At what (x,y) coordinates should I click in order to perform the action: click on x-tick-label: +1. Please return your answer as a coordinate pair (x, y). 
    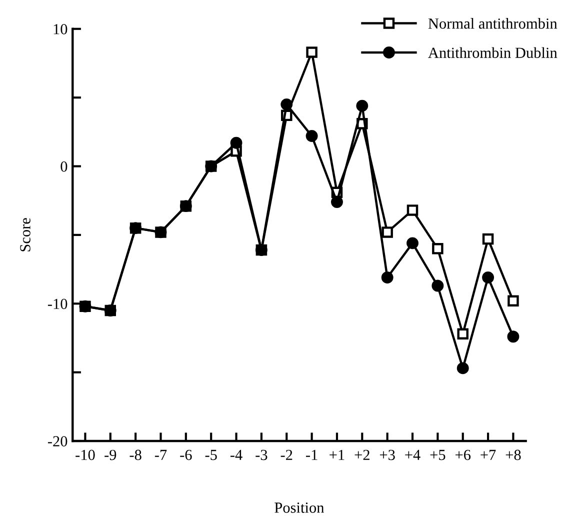
    Looking at the image, I should click on (337, 455).